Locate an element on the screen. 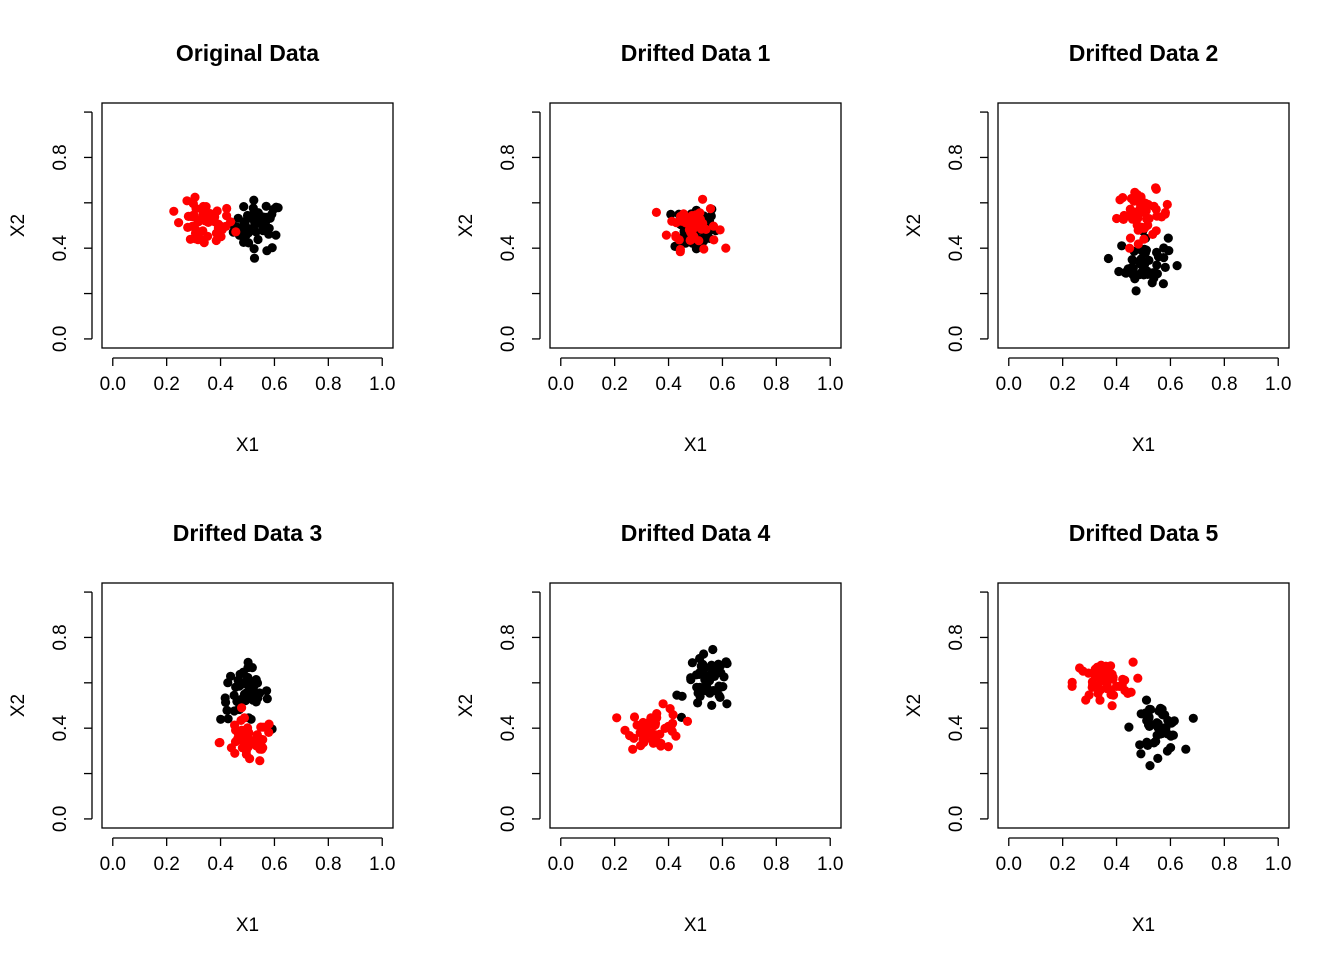 The height and width of the screenshot is (960, 1344). panel-title: Drifted Data 3 is located at coordinates (248, 533).